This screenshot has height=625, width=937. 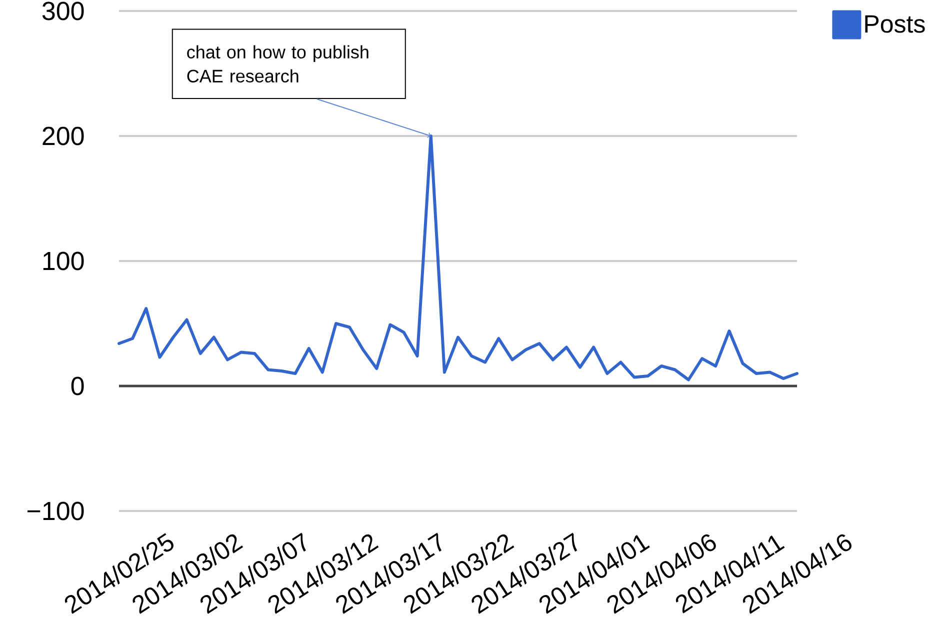 I want to click on y-tick-label: 300, so click(x=63, y=11).